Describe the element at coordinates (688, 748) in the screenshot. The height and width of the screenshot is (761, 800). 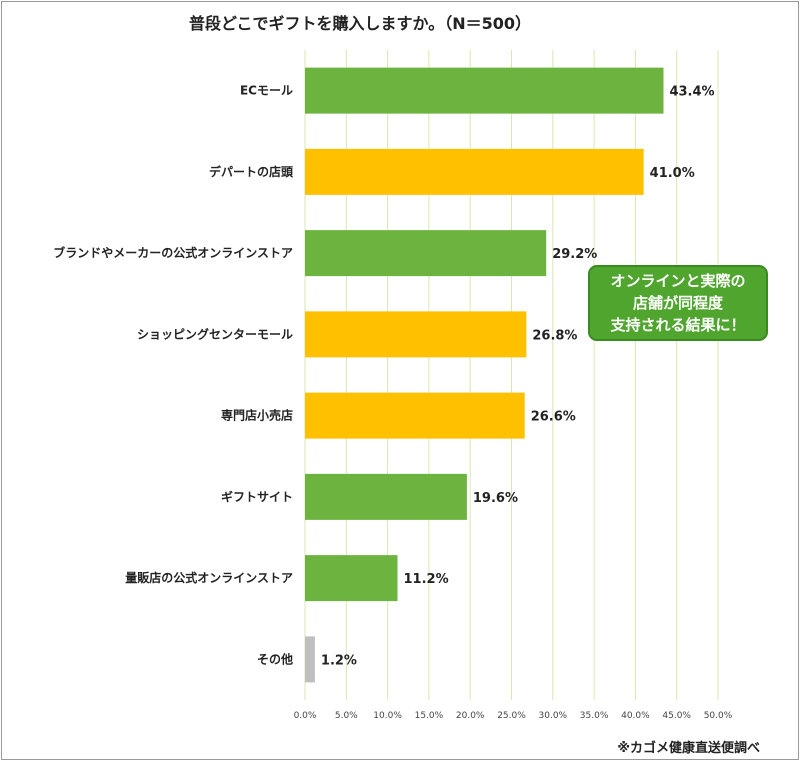
I see `source-note: ※カゴメ健康直送便調べ` at that location.